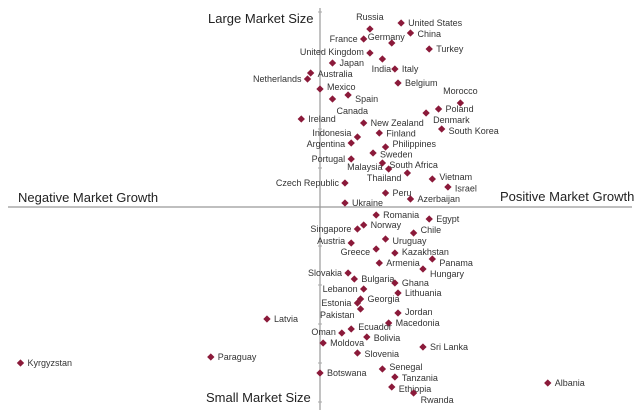 This screenshot has width=642, height=418. Describe the element at coordinates (403, 263) in the screenshot. I see `point-label: Armenia` at that location.